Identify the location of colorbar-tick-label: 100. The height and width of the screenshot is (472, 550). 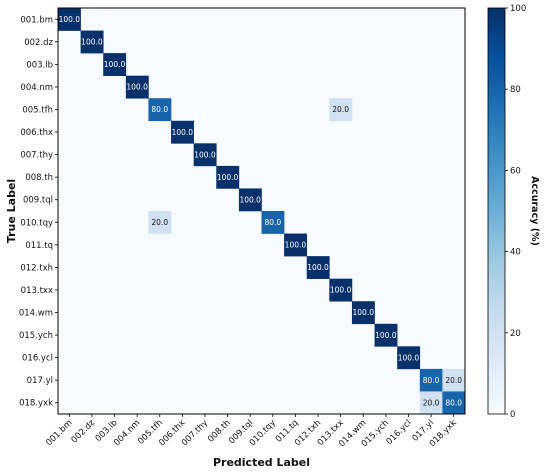
(518, 9).